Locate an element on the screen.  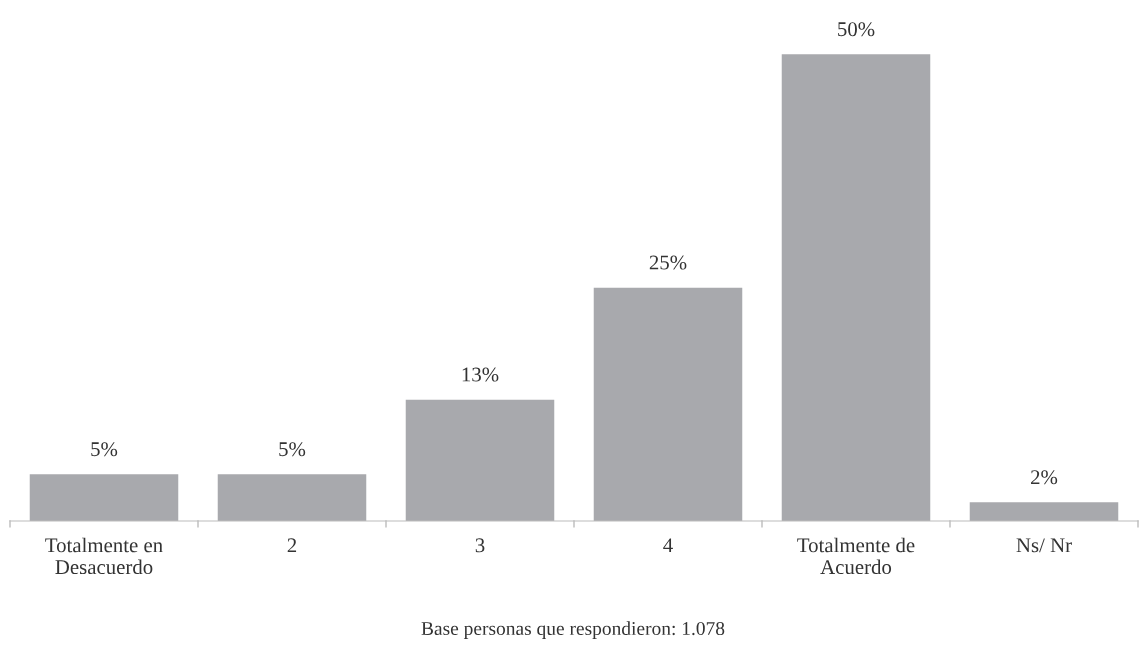
data-label: 50% is located at coordinates (856, 29).